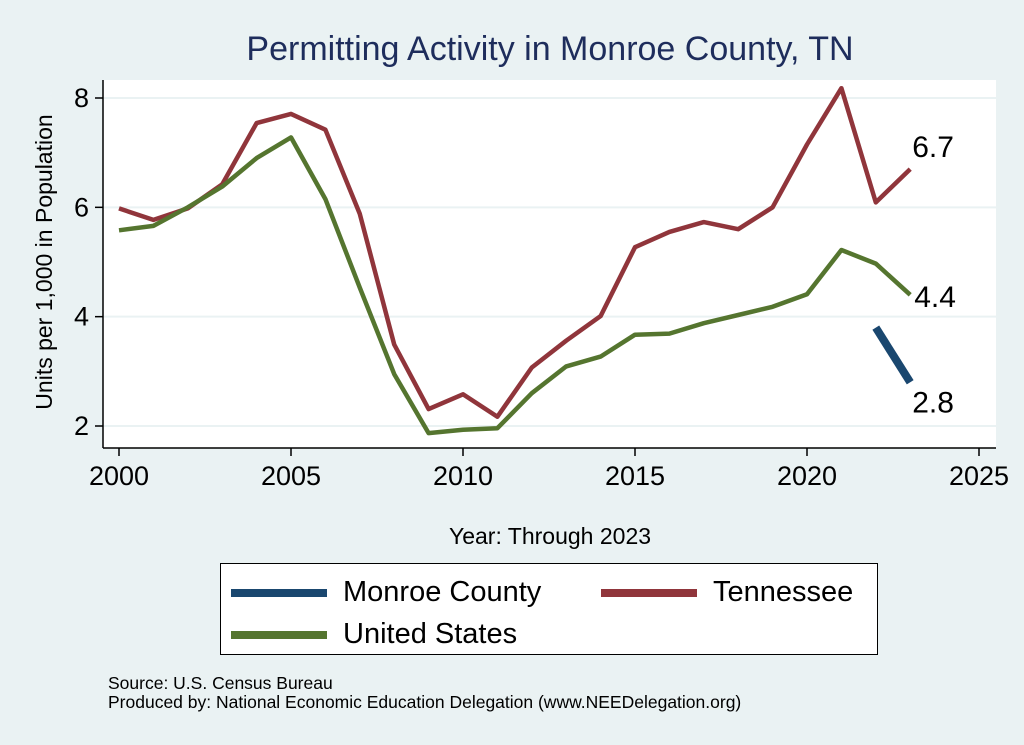  Describe the element at coordinates (44, 261) in the screenshot. I see `y-axis-label: Units per 1,000 in Population` at that location.